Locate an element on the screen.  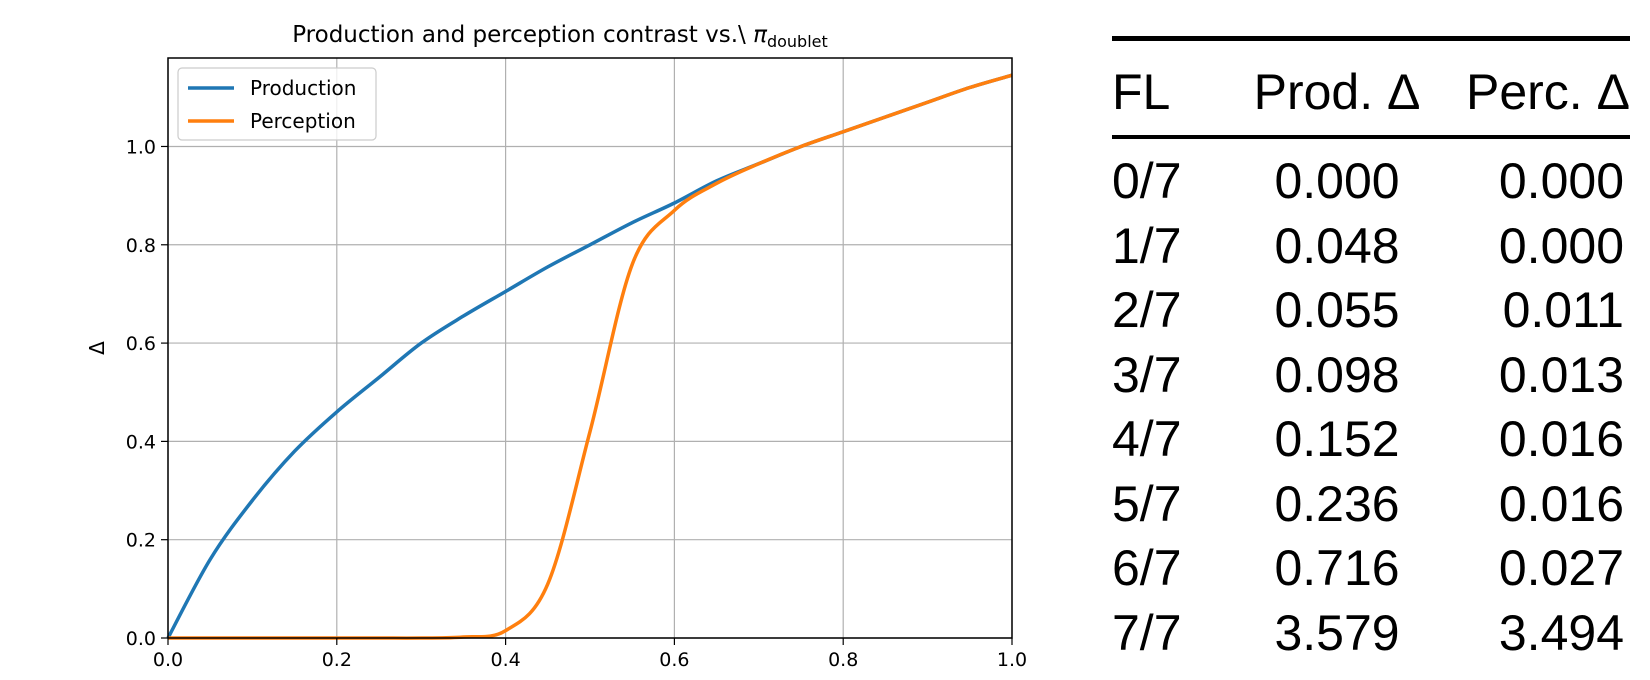
cell-prod: 0.055 is located at coordinates (1337, 310).